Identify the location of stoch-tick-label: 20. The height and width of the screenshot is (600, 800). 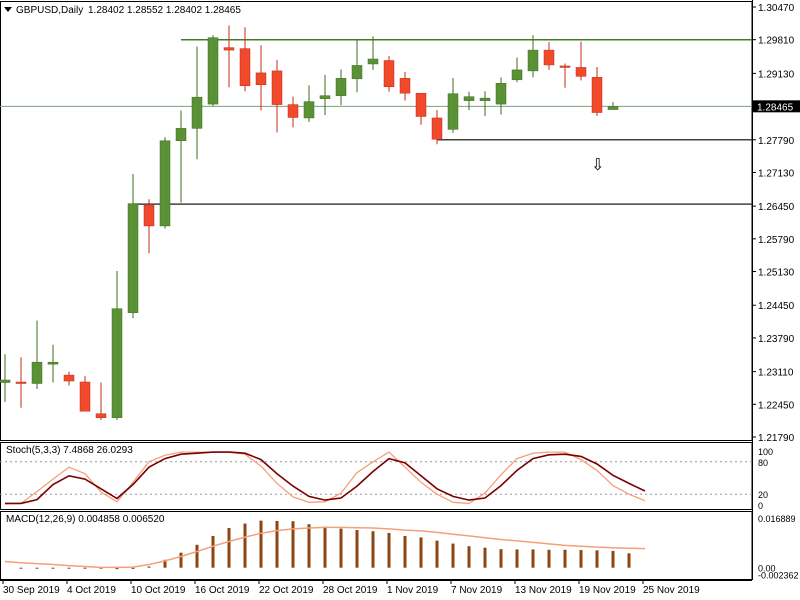
(763, 495).